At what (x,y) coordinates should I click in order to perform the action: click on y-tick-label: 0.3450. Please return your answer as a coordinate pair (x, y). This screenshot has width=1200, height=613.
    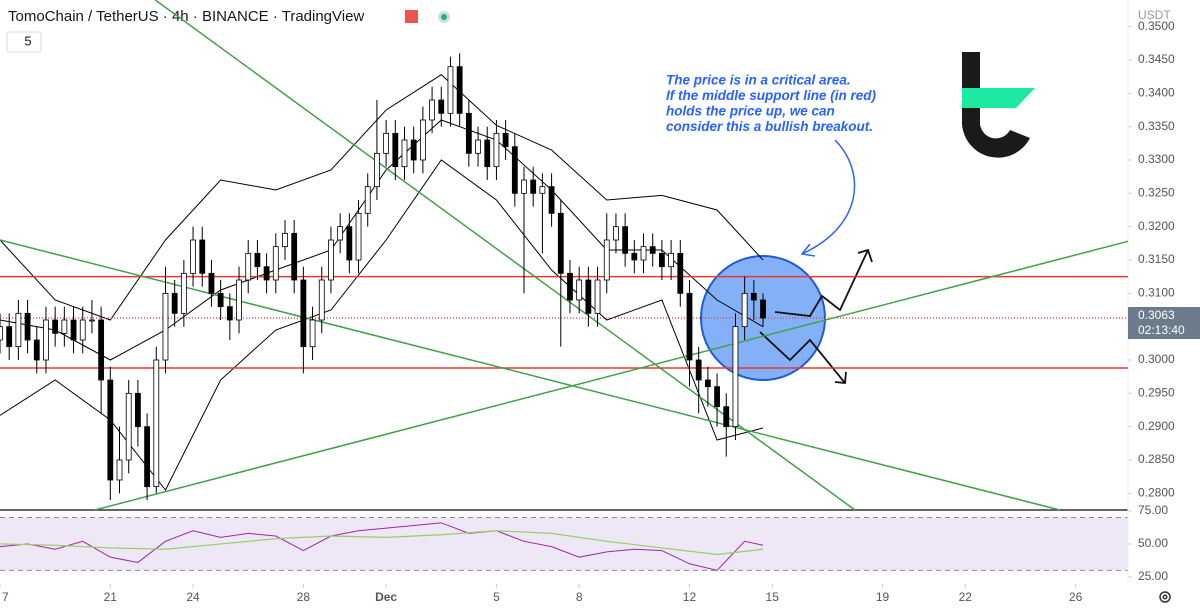
    Looking at the image, I should click on (1156, 59).